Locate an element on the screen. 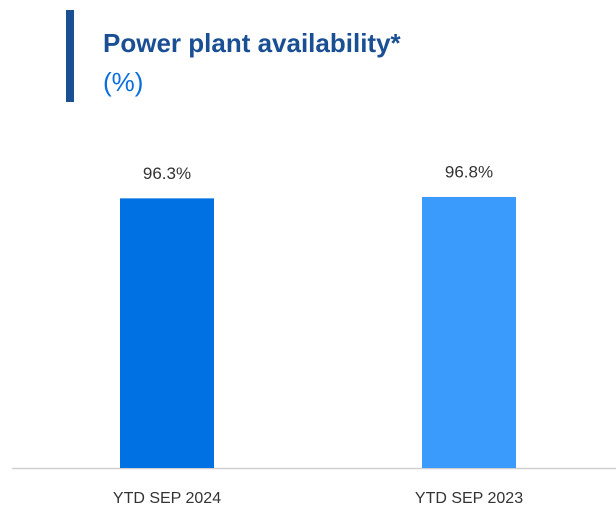  title-accent is located at coordinates (70, 56).